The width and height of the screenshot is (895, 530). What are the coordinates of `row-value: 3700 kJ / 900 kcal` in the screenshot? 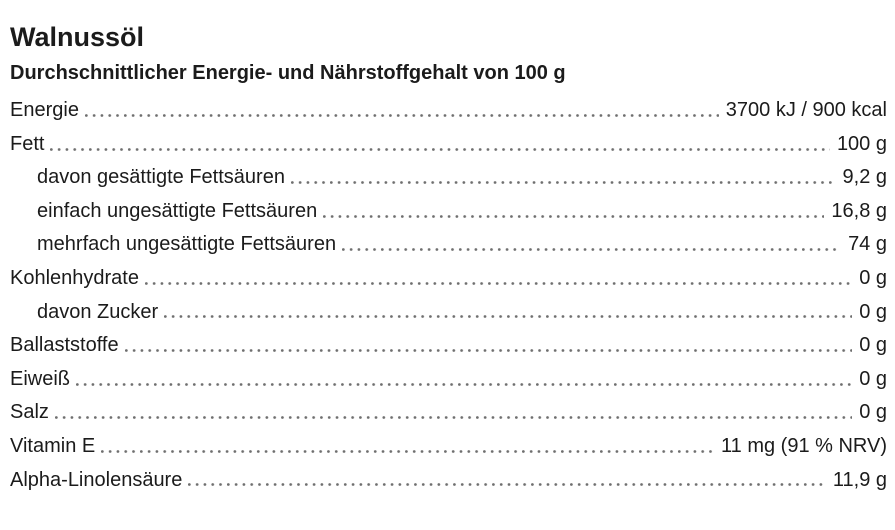 It's located at (806, 110).